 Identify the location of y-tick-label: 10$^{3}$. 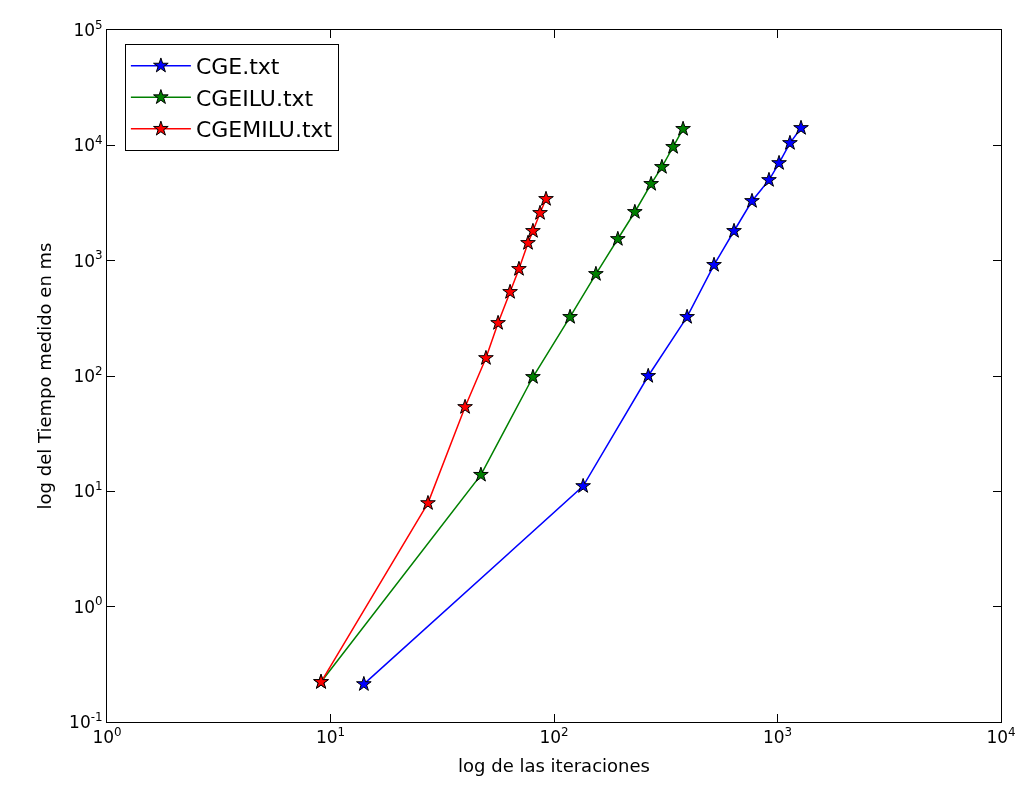
(88, 259).